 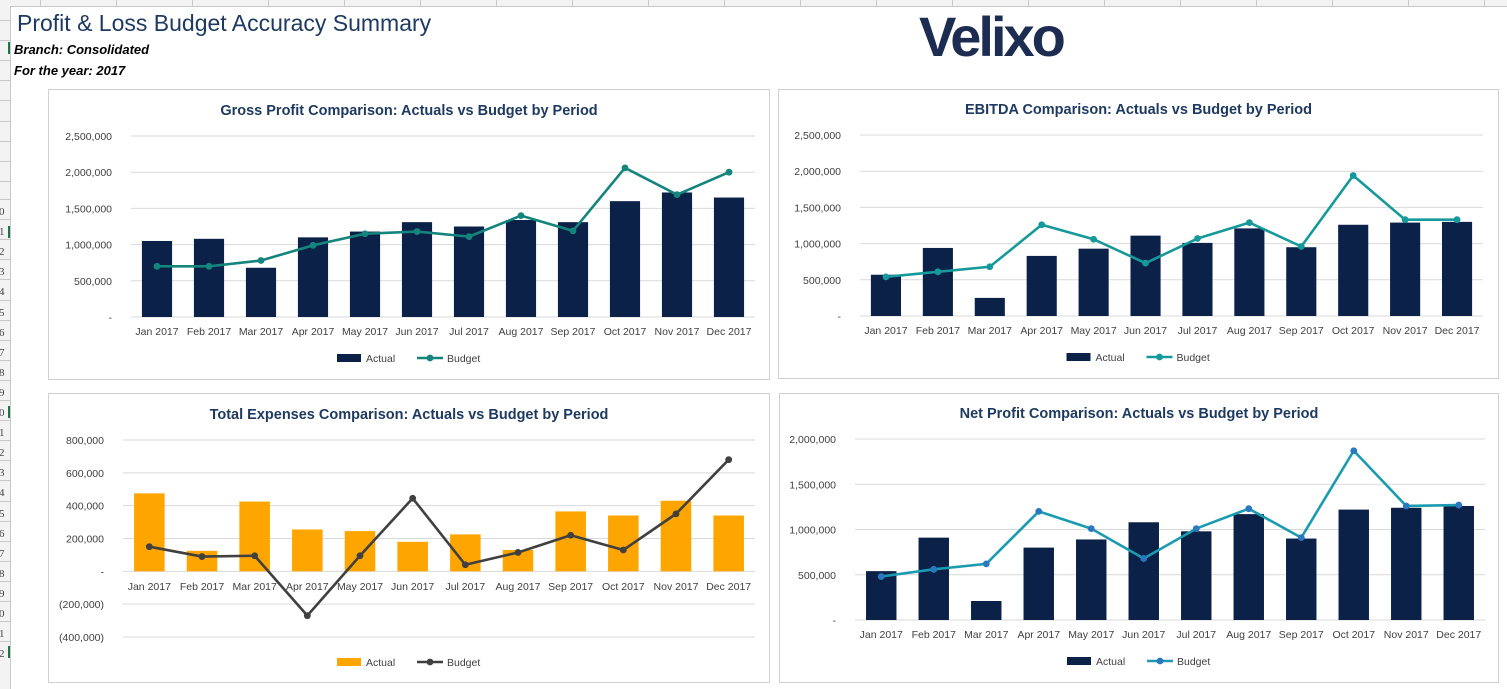 What do you see at coordinates (88, 173) in the screenshot?
I see `y-tick-label: 2,000,000` at bounding box center [88, 173].